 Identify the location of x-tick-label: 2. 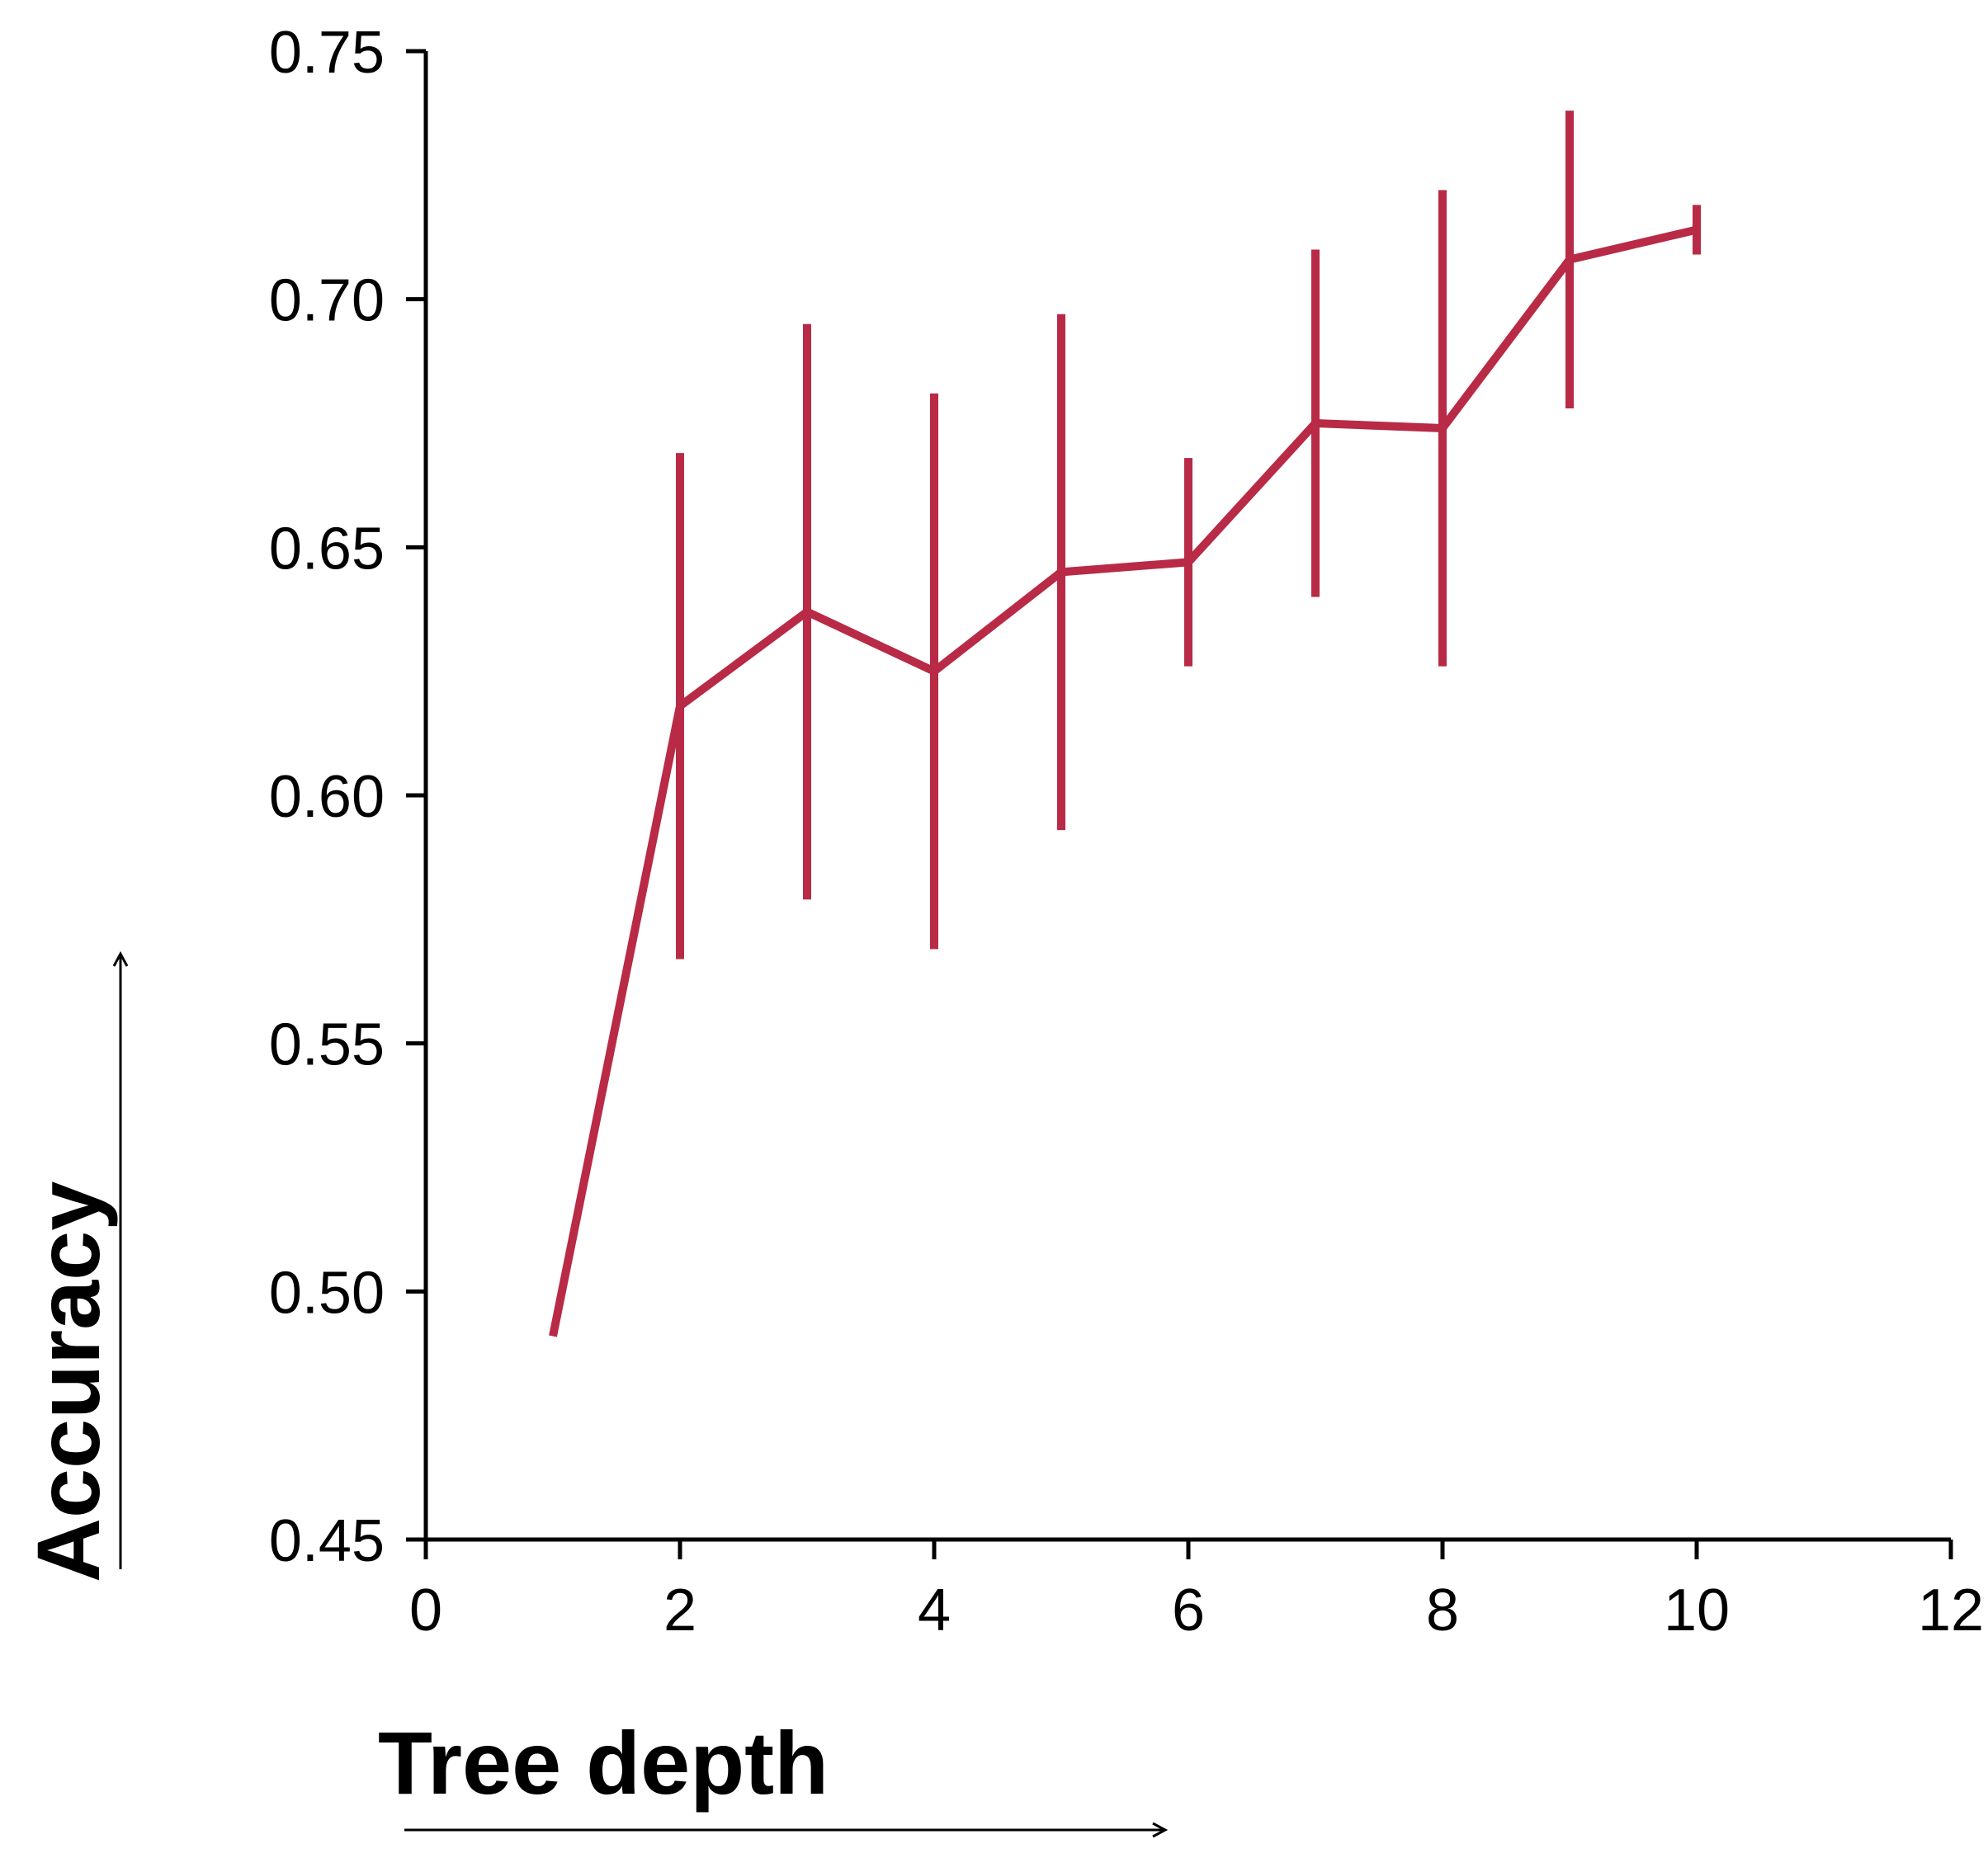
(680, 1610).